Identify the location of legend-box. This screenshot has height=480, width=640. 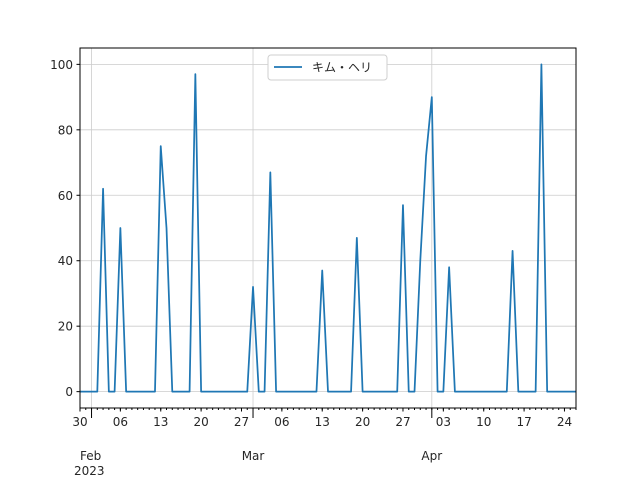
(327, 67).